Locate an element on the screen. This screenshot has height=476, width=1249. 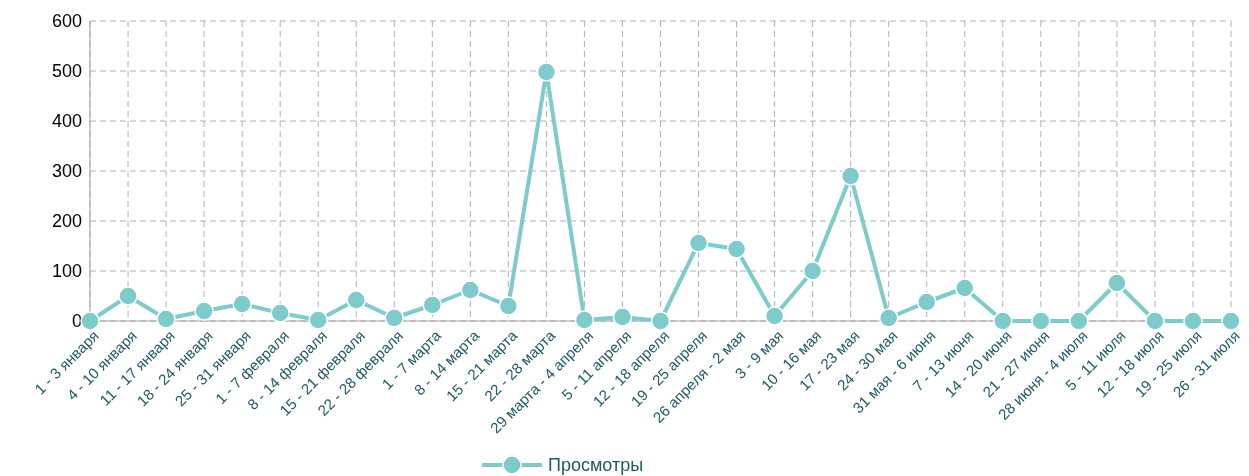
y-tick-label: 0 is located at coordinates (76, 321).